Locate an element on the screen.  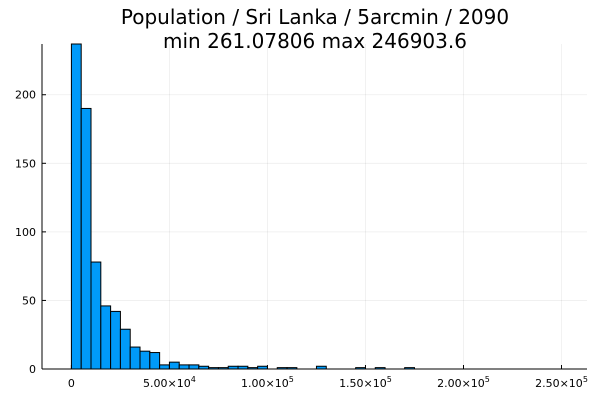
x-tick-label: 2.00×10⁵ is located at coordinates (463, 382).